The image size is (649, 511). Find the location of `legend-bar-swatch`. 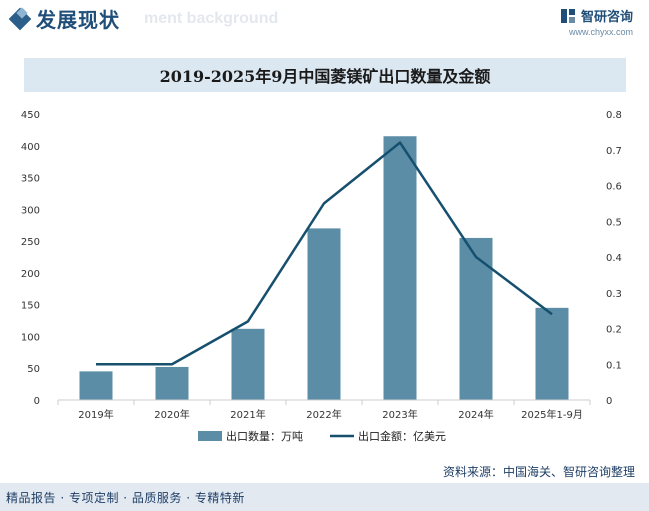

legend-bar-swatch is located at coordinates (210, 436).